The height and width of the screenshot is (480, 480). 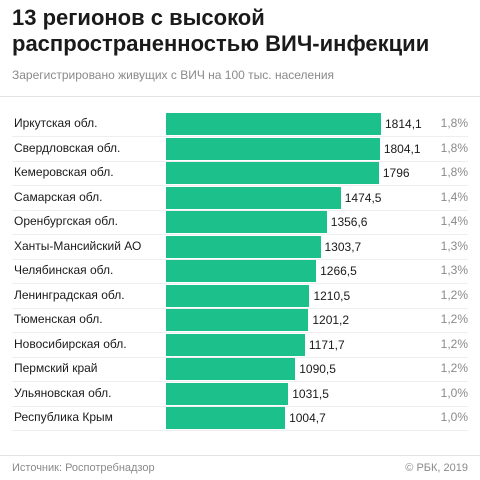 What do you see at coordinates (58, 196) in the screenshot?
I see `category-label: Самарская обл.` at bounding box center [58, 196].